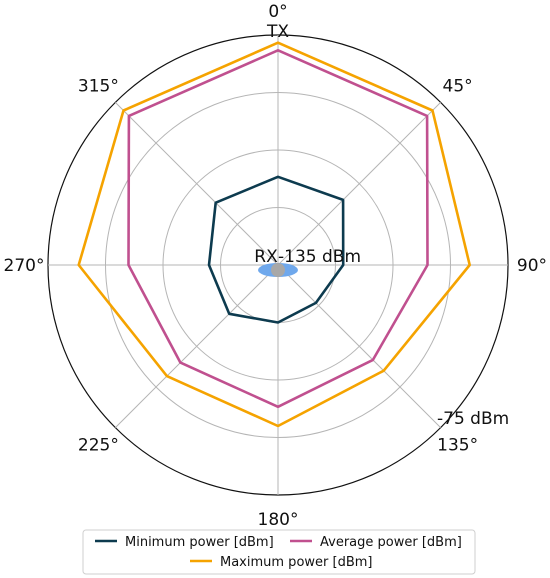  Describe the element at coordinates (391, 542) in the screenshot. I see `legend-label: Average power [dBm]` at that location.